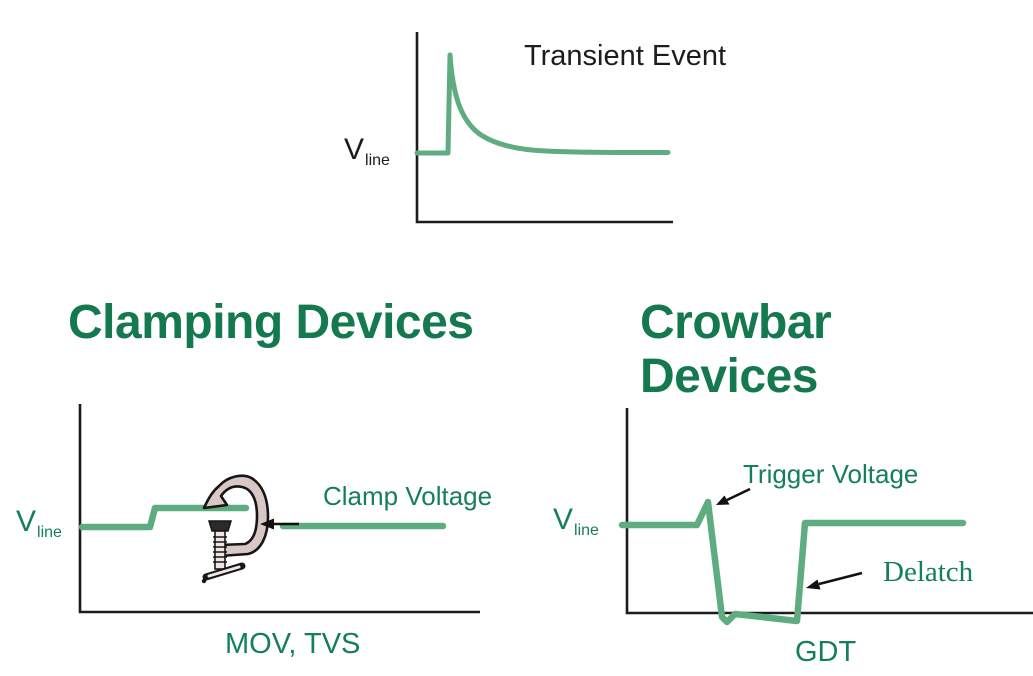  Describe the element at coordinates (236, 516) in the screenshot. I see `c-clamp-frame` at that location.